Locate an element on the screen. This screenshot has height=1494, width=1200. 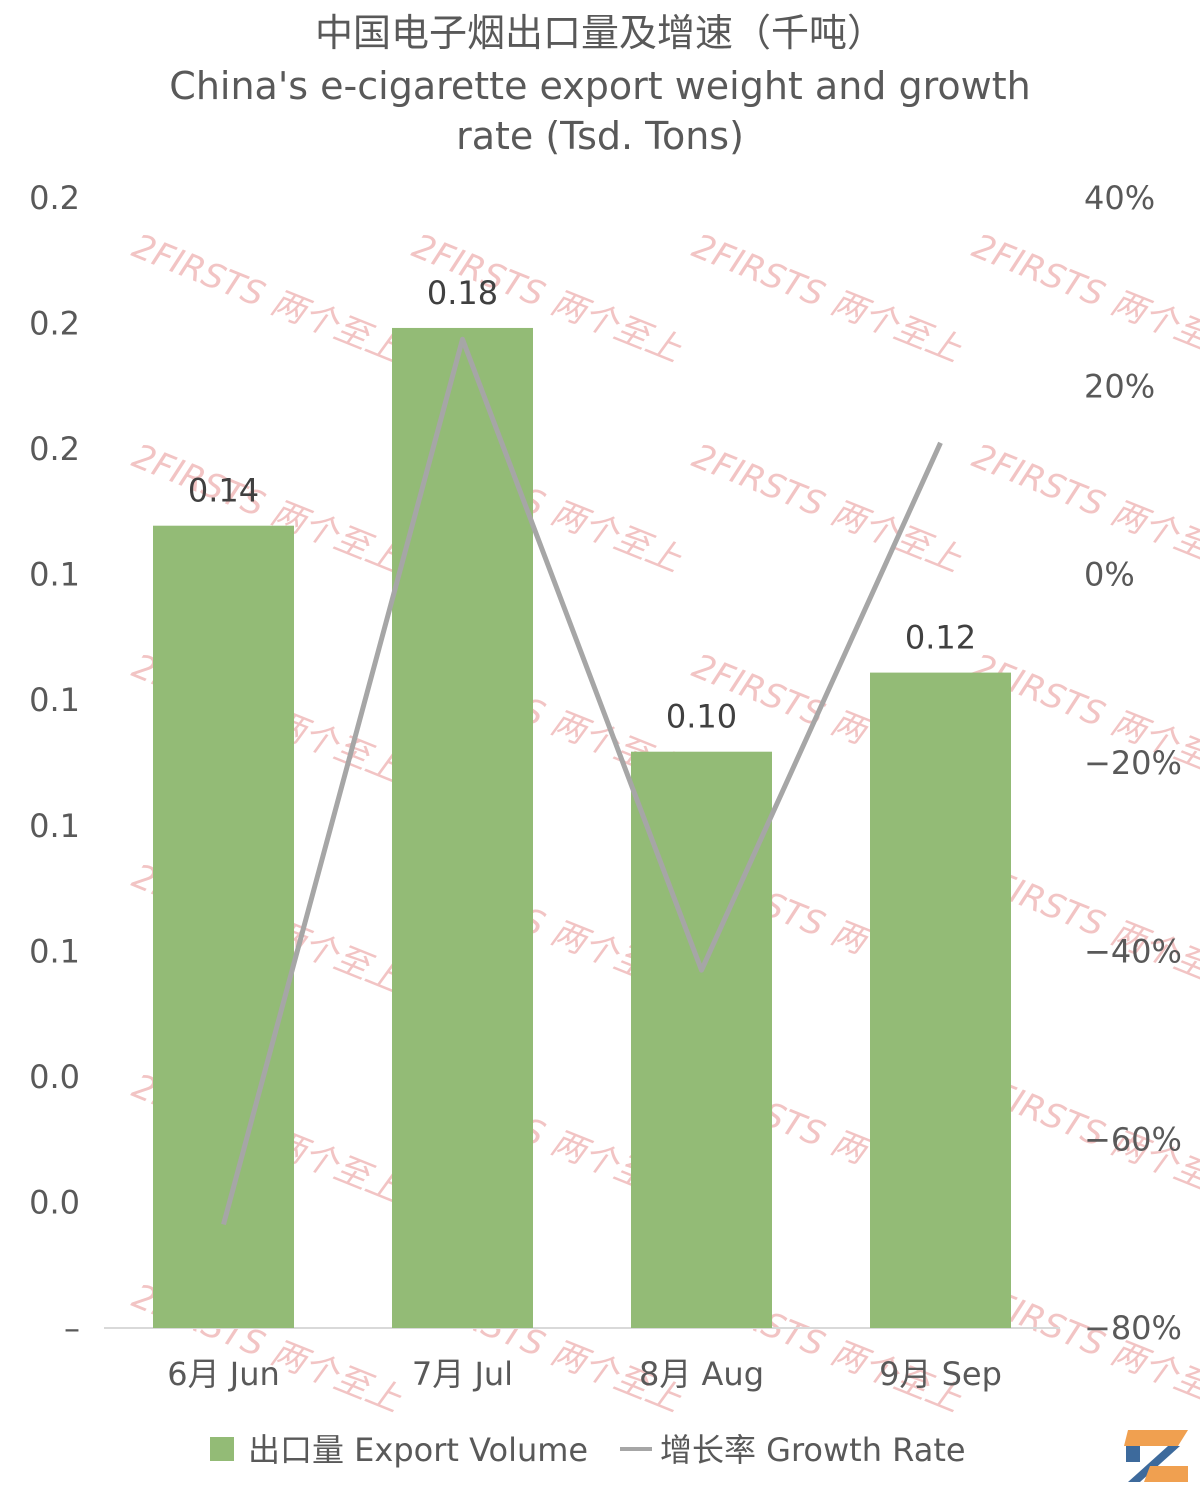
legend-swatch-export-volume is located at coordinates (222, 1449).